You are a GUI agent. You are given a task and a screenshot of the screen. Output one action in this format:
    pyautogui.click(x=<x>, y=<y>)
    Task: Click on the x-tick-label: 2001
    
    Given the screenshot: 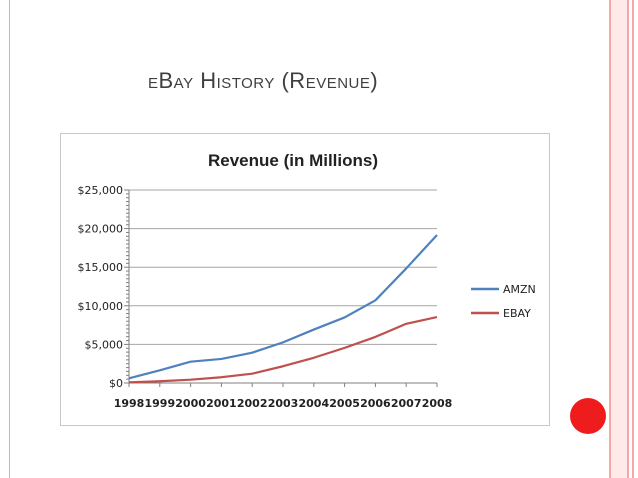 What is the action you would take?
    pyautogui.click(x=221, y=403)
    